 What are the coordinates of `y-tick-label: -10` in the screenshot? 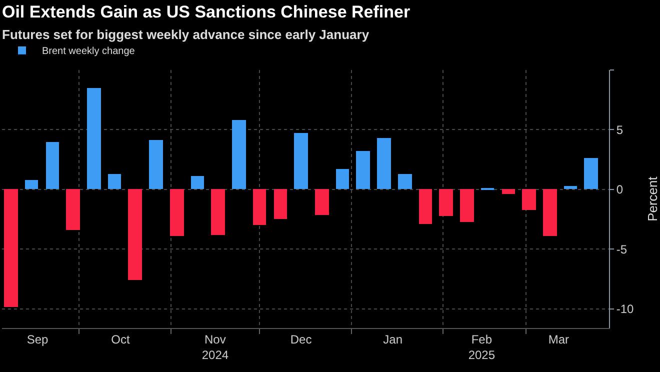 It's located at (625, 309).